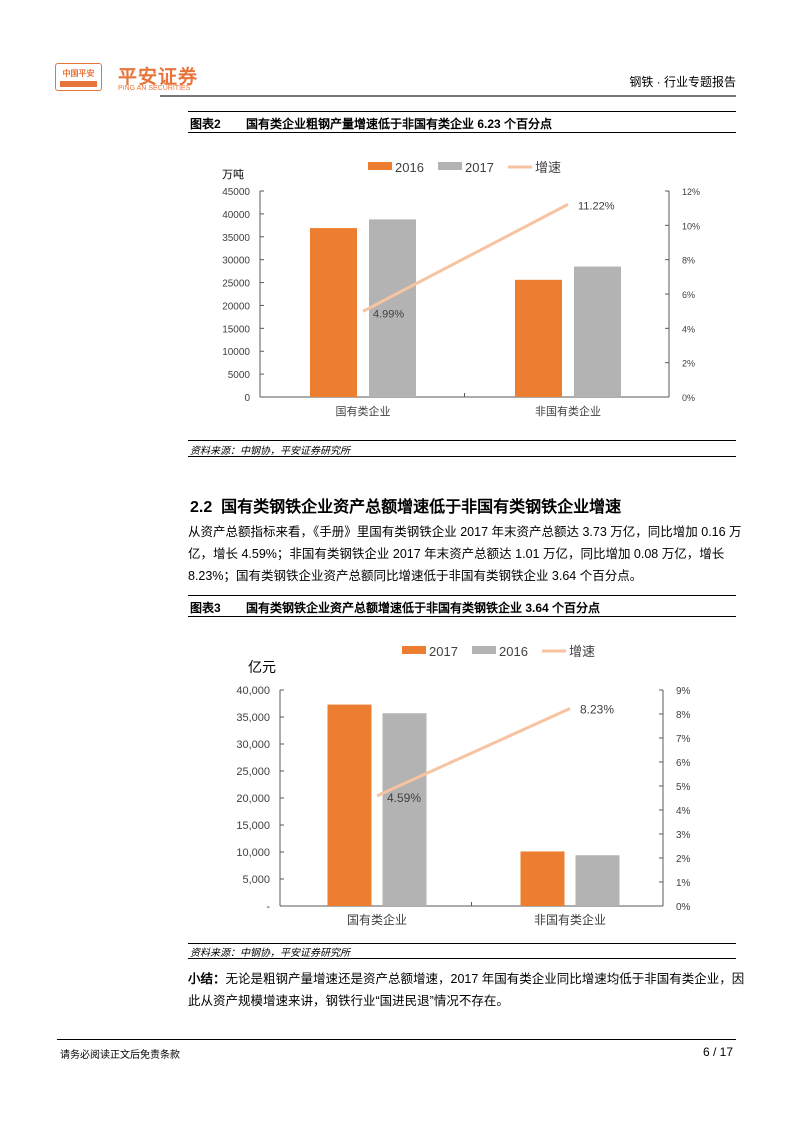 The height and width of the screenshot is (1122, 793). What do you see at coordinates (236, 329) in the screenshot?
I see `y-tick-label: 15000` at bounding box center [236, 329].